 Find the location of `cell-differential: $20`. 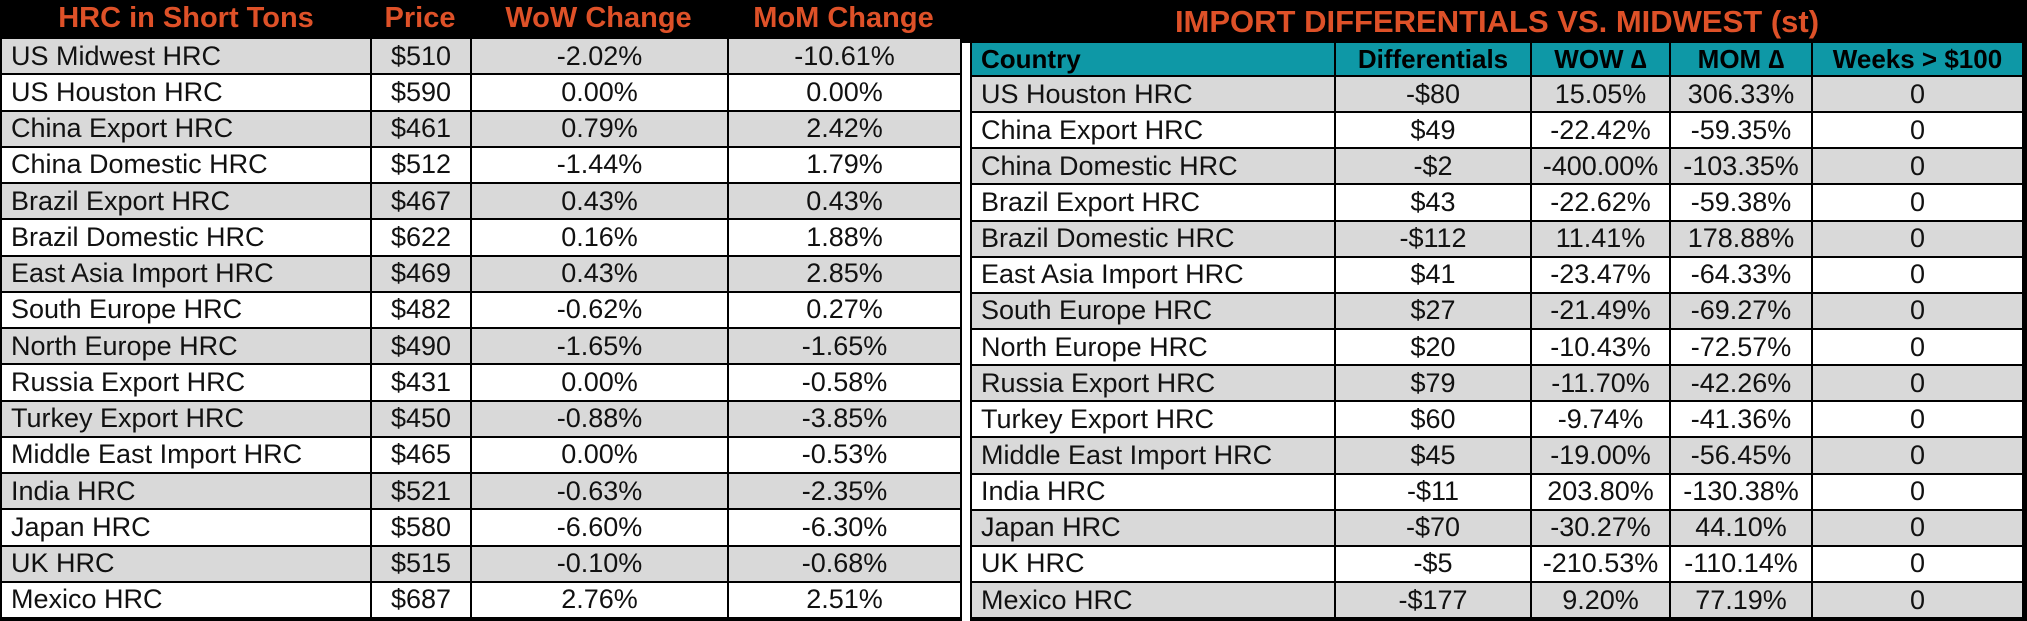

cell-differential: $20 is located at coordinates (1432, 347).